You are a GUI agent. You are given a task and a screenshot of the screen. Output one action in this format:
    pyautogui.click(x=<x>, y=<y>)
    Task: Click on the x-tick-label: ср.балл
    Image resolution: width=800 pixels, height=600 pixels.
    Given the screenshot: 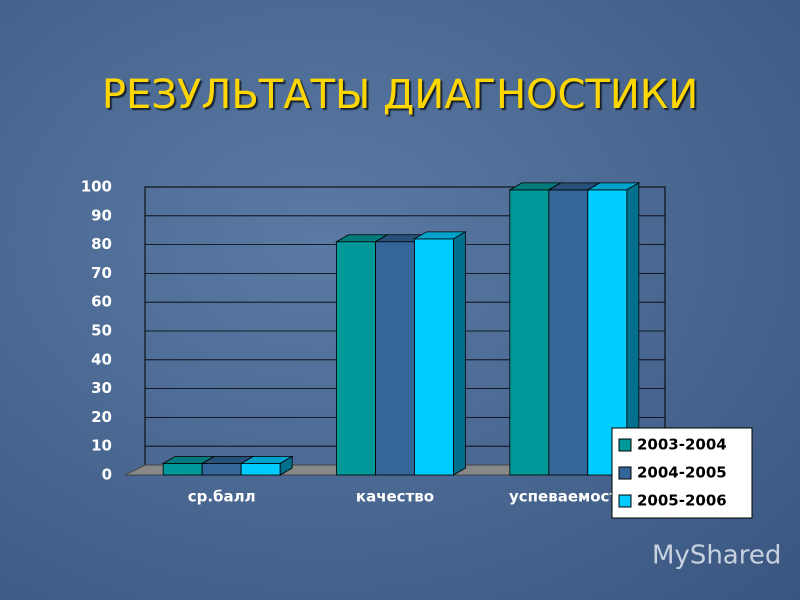 What is the action you would take?
    pyautogui.click(x=222, y=497)
    